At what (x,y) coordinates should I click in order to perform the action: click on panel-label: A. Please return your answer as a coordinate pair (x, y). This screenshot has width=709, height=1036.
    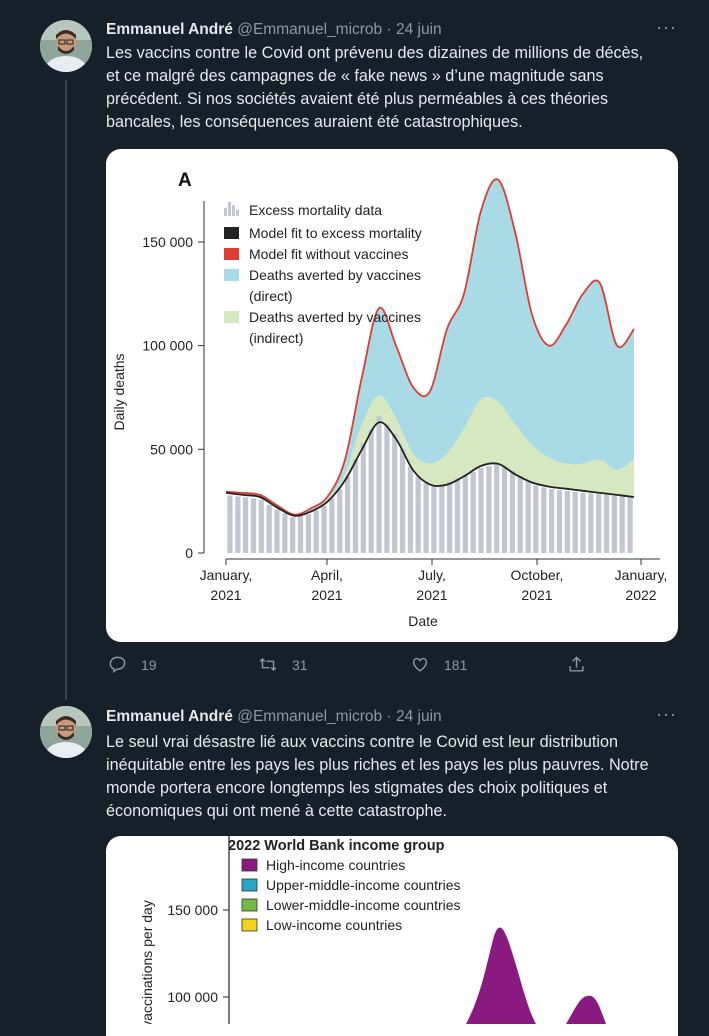
    Looking at the image, I should click on (185, 180).